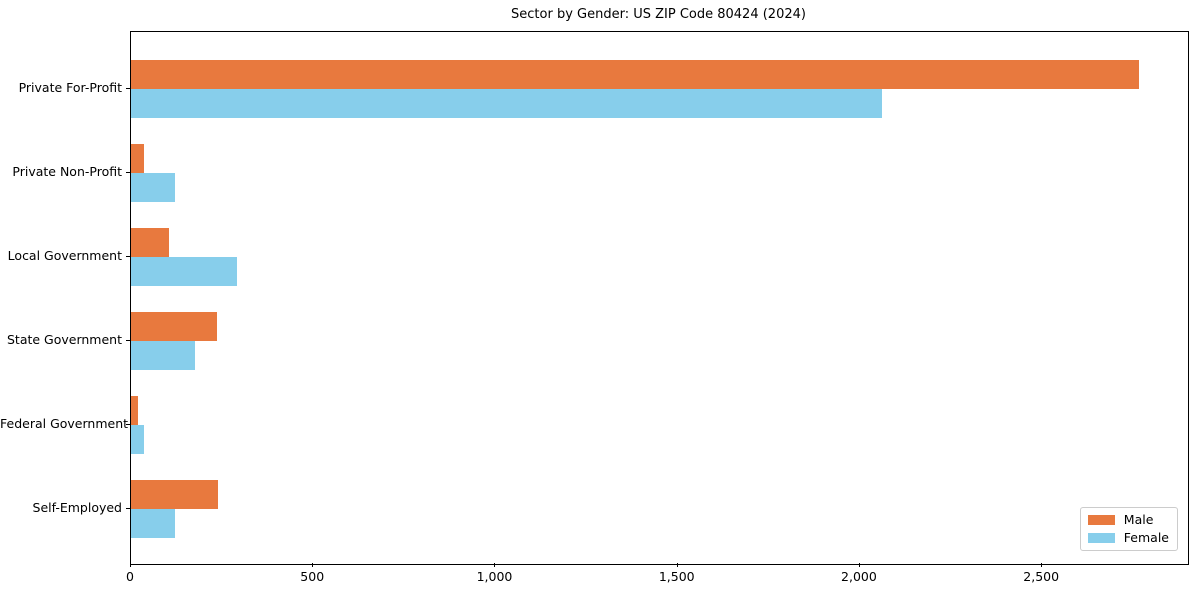 The width and height of the screenshot is (1200, 600). I want to click on legend-label: Male, so click(1138, 519).